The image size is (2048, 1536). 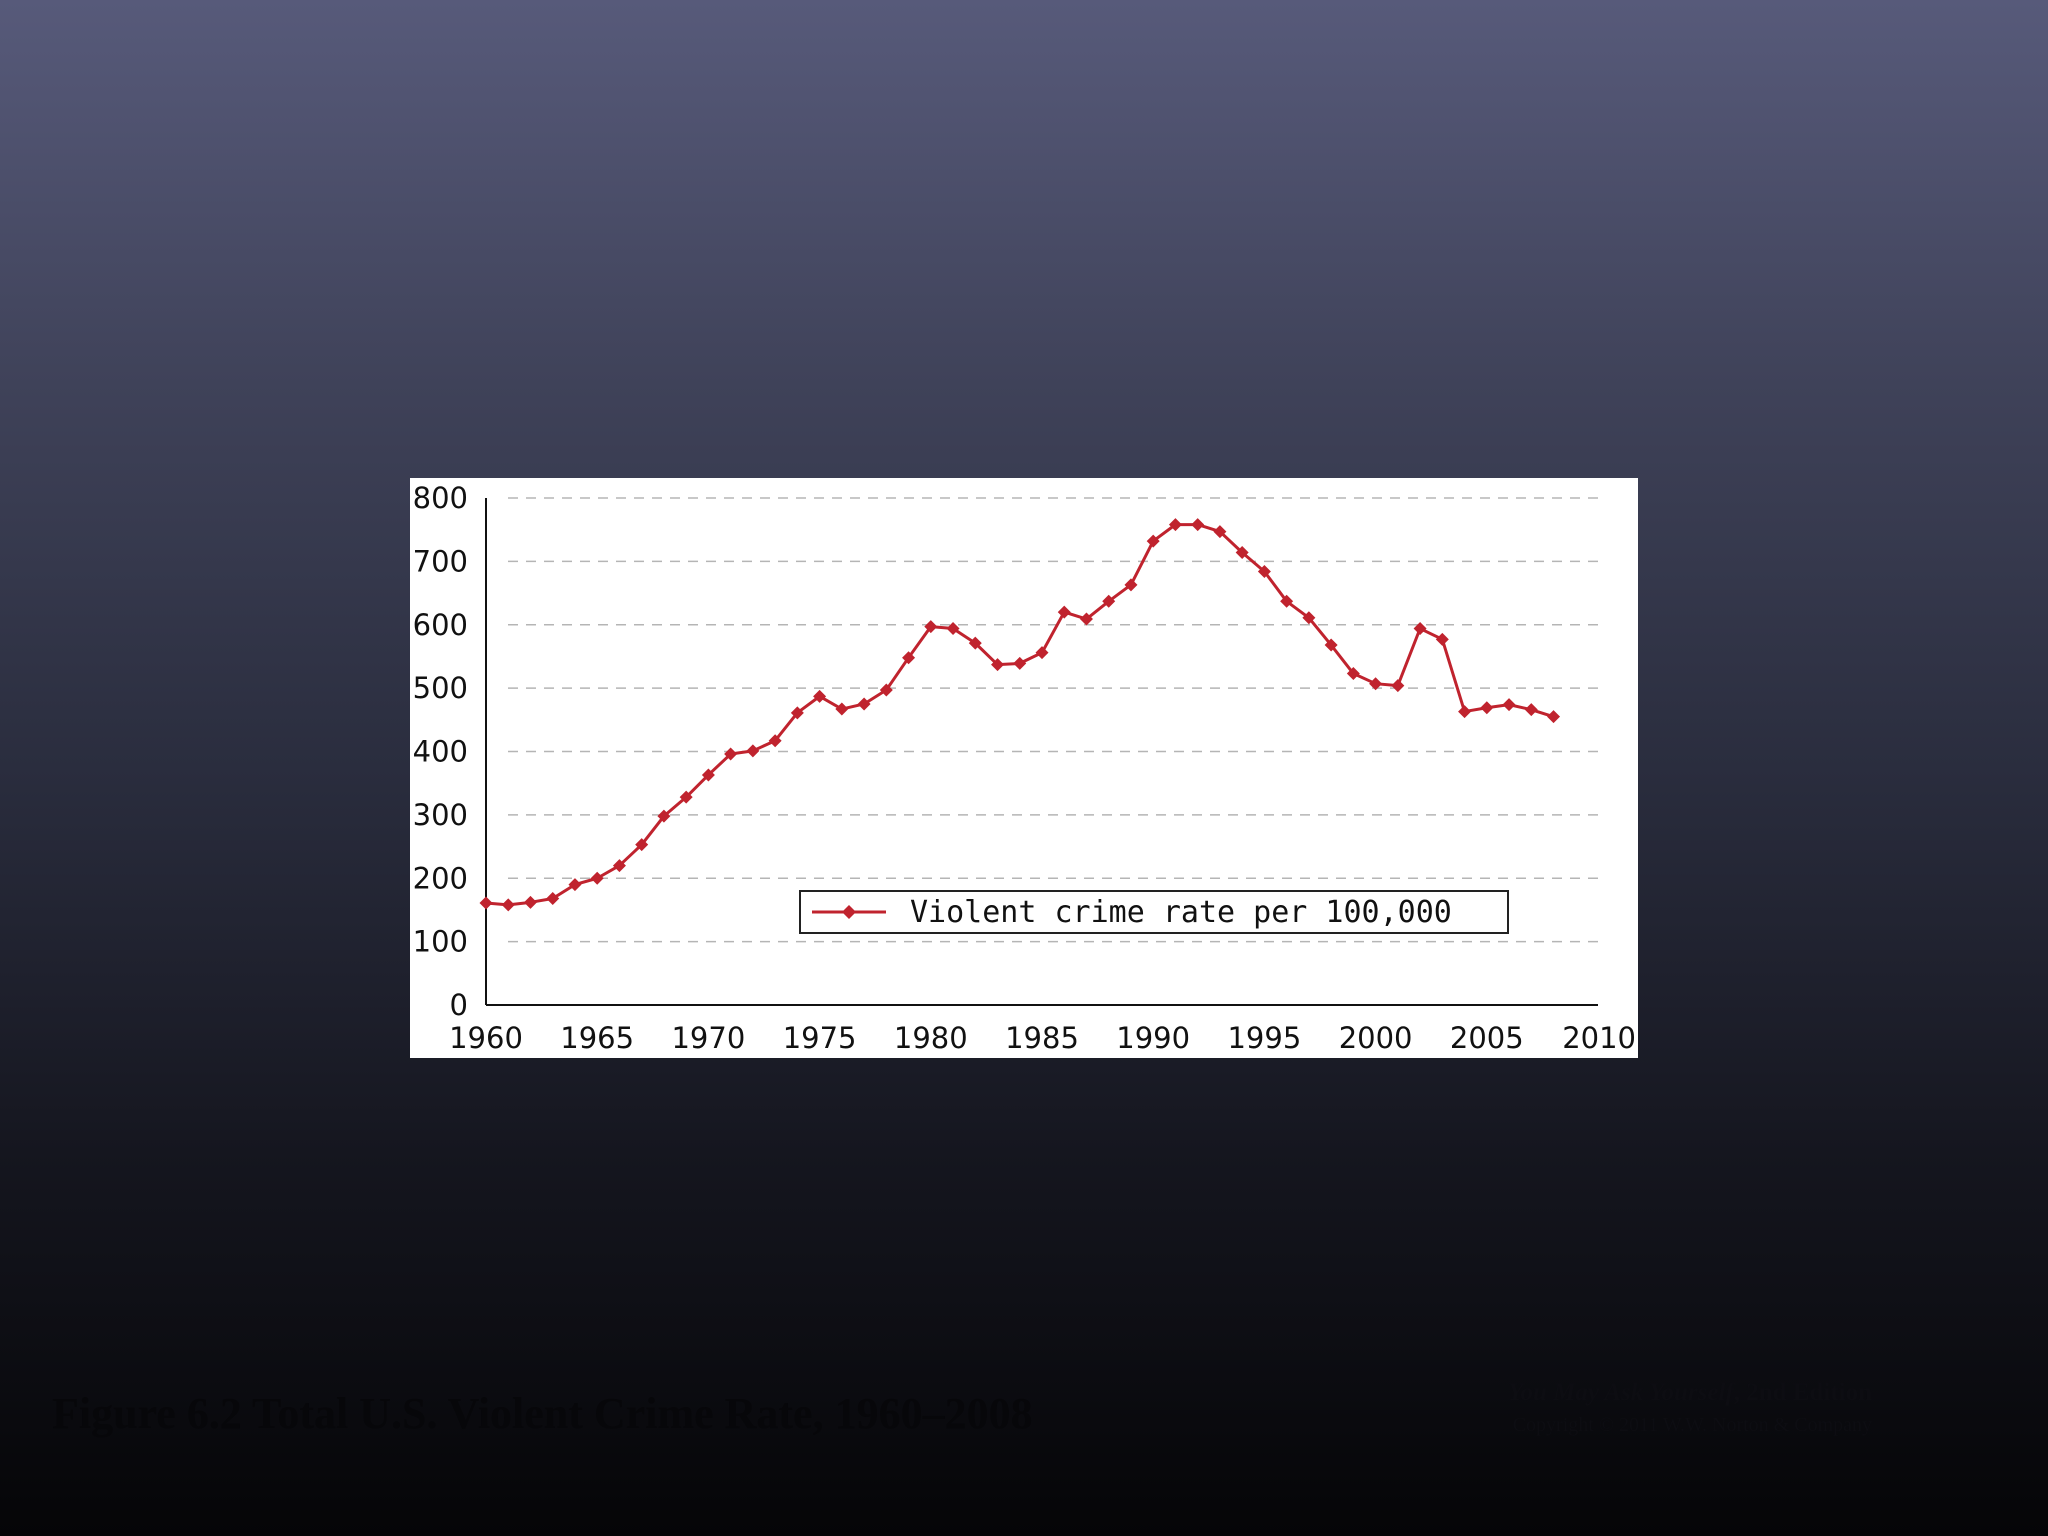 What do you see at coordinates (1599, 1038) in the screenshot?
I see `x-tick-label: 2010` at bounding box center [1599, 1038].